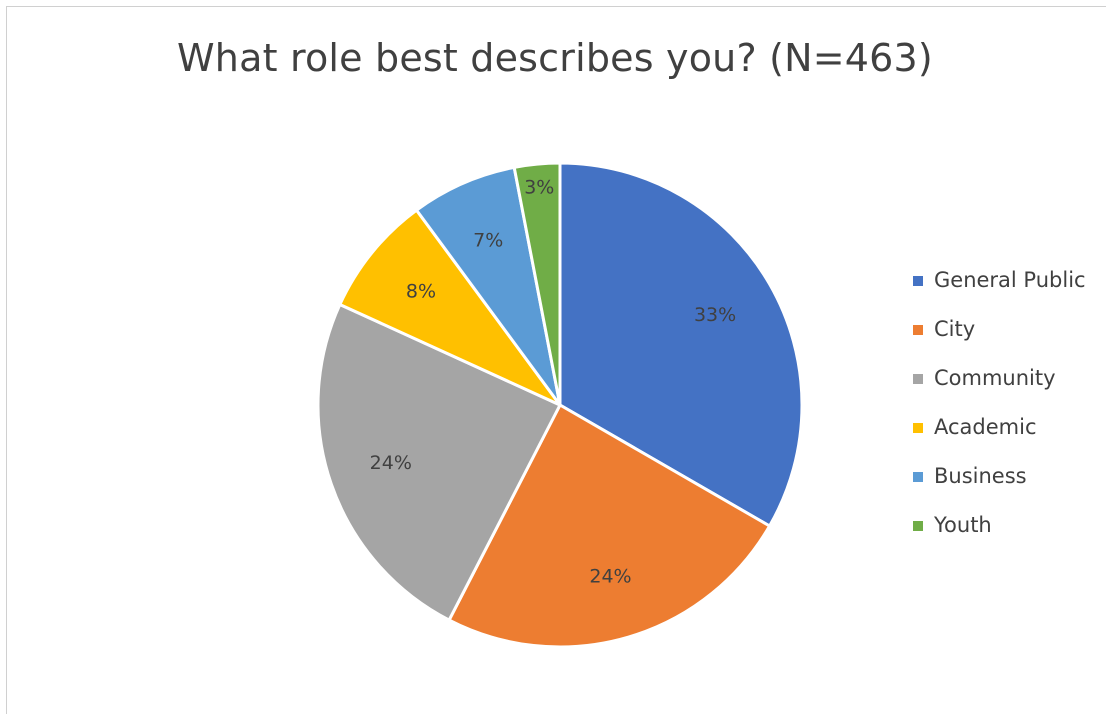 The width and height of the screenshot is (1108, 716). Describe the element at coordinates (391, 463) in the screenshot. I see `data-label-community: 24%` at that location.